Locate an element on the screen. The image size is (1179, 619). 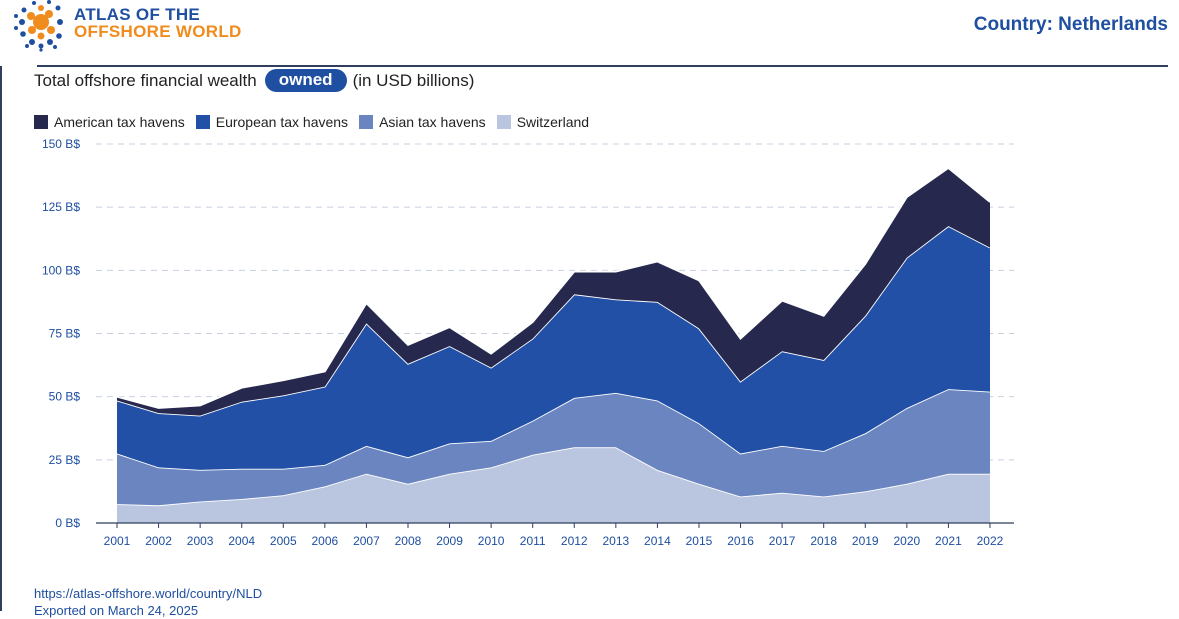
point-american-2015 is located at coordinates (699, 280).